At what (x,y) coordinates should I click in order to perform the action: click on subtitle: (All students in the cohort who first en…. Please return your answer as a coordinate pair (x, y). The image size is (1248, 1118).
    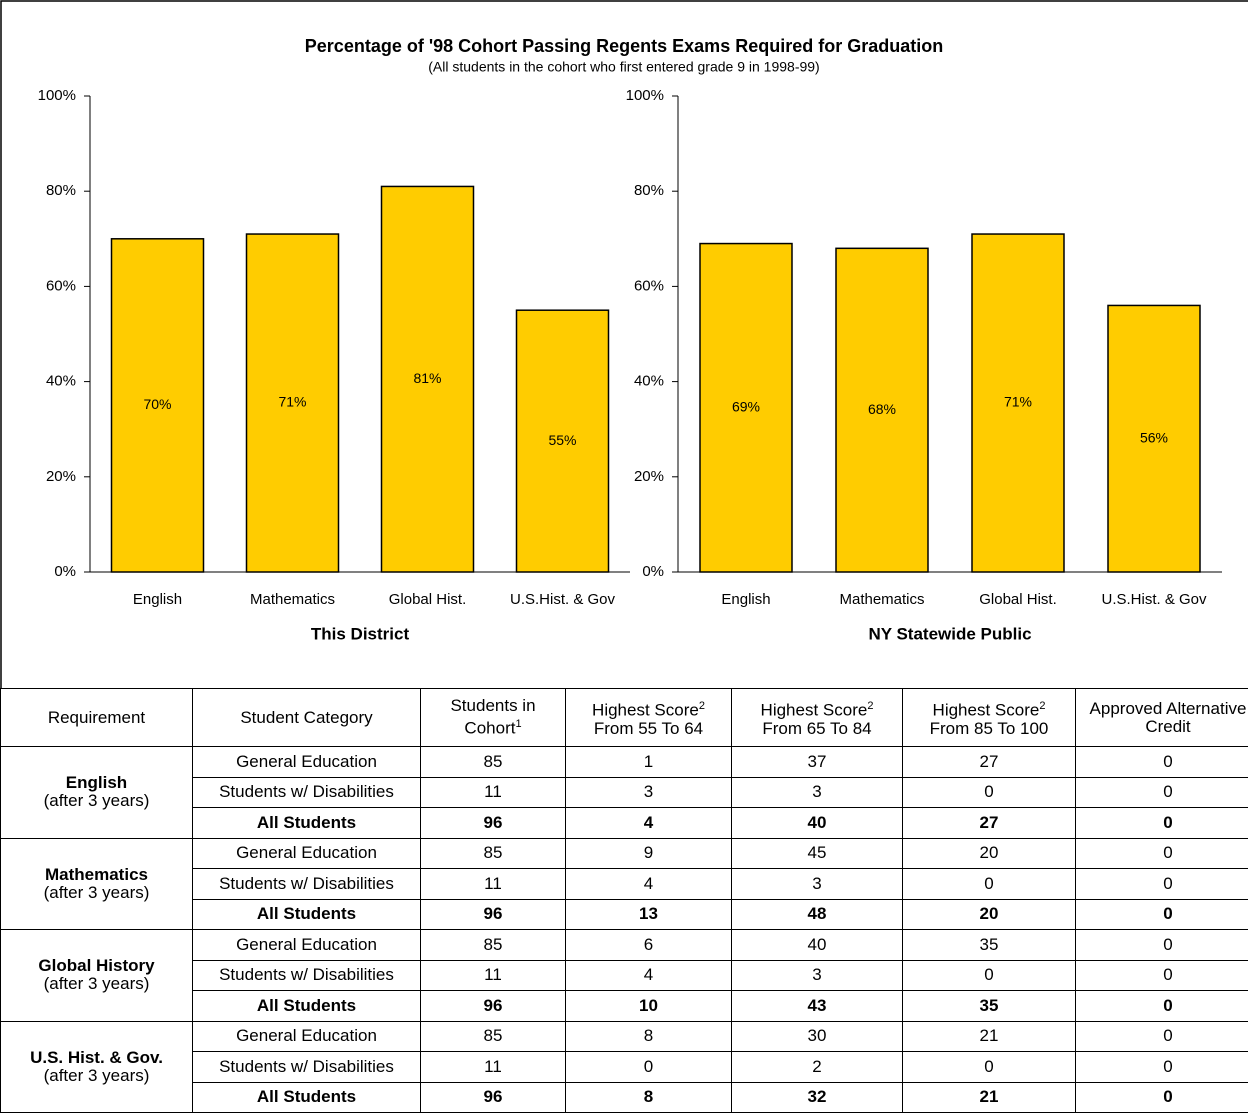
    Looking at the image, I should click on (623, 67).